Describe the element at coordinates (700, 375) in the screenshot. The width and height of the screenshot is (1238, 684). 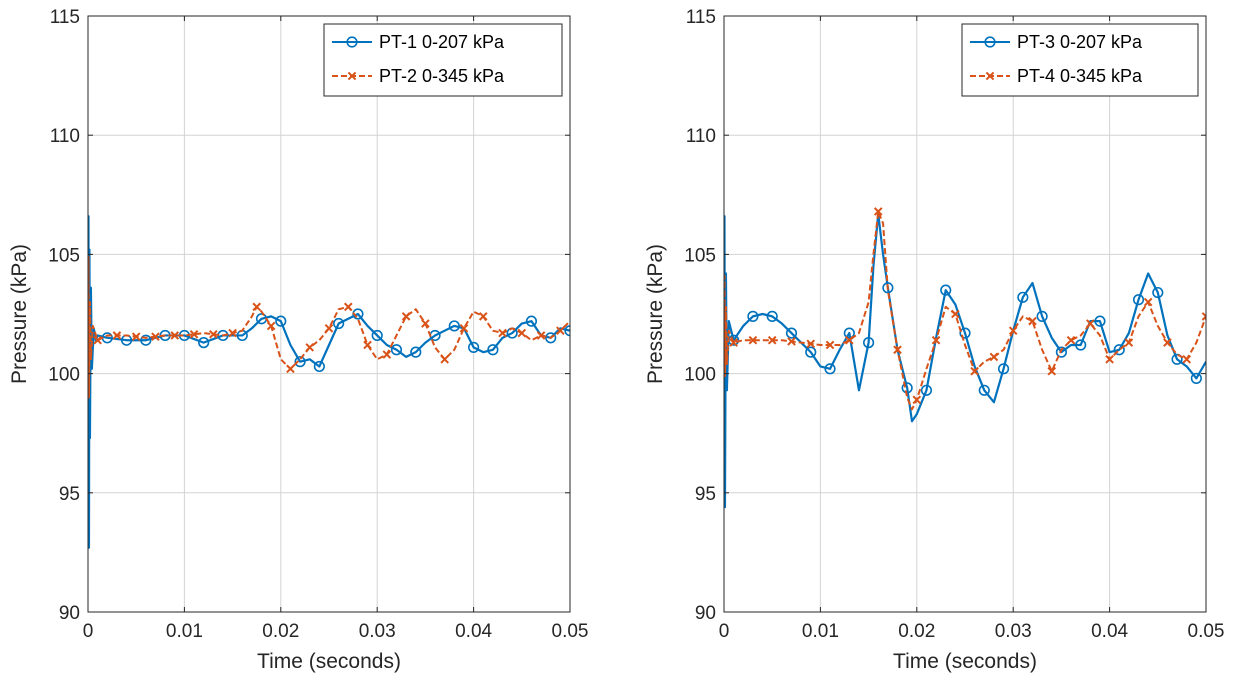
I see `chart-2-y-tick-label: 100` at that location.